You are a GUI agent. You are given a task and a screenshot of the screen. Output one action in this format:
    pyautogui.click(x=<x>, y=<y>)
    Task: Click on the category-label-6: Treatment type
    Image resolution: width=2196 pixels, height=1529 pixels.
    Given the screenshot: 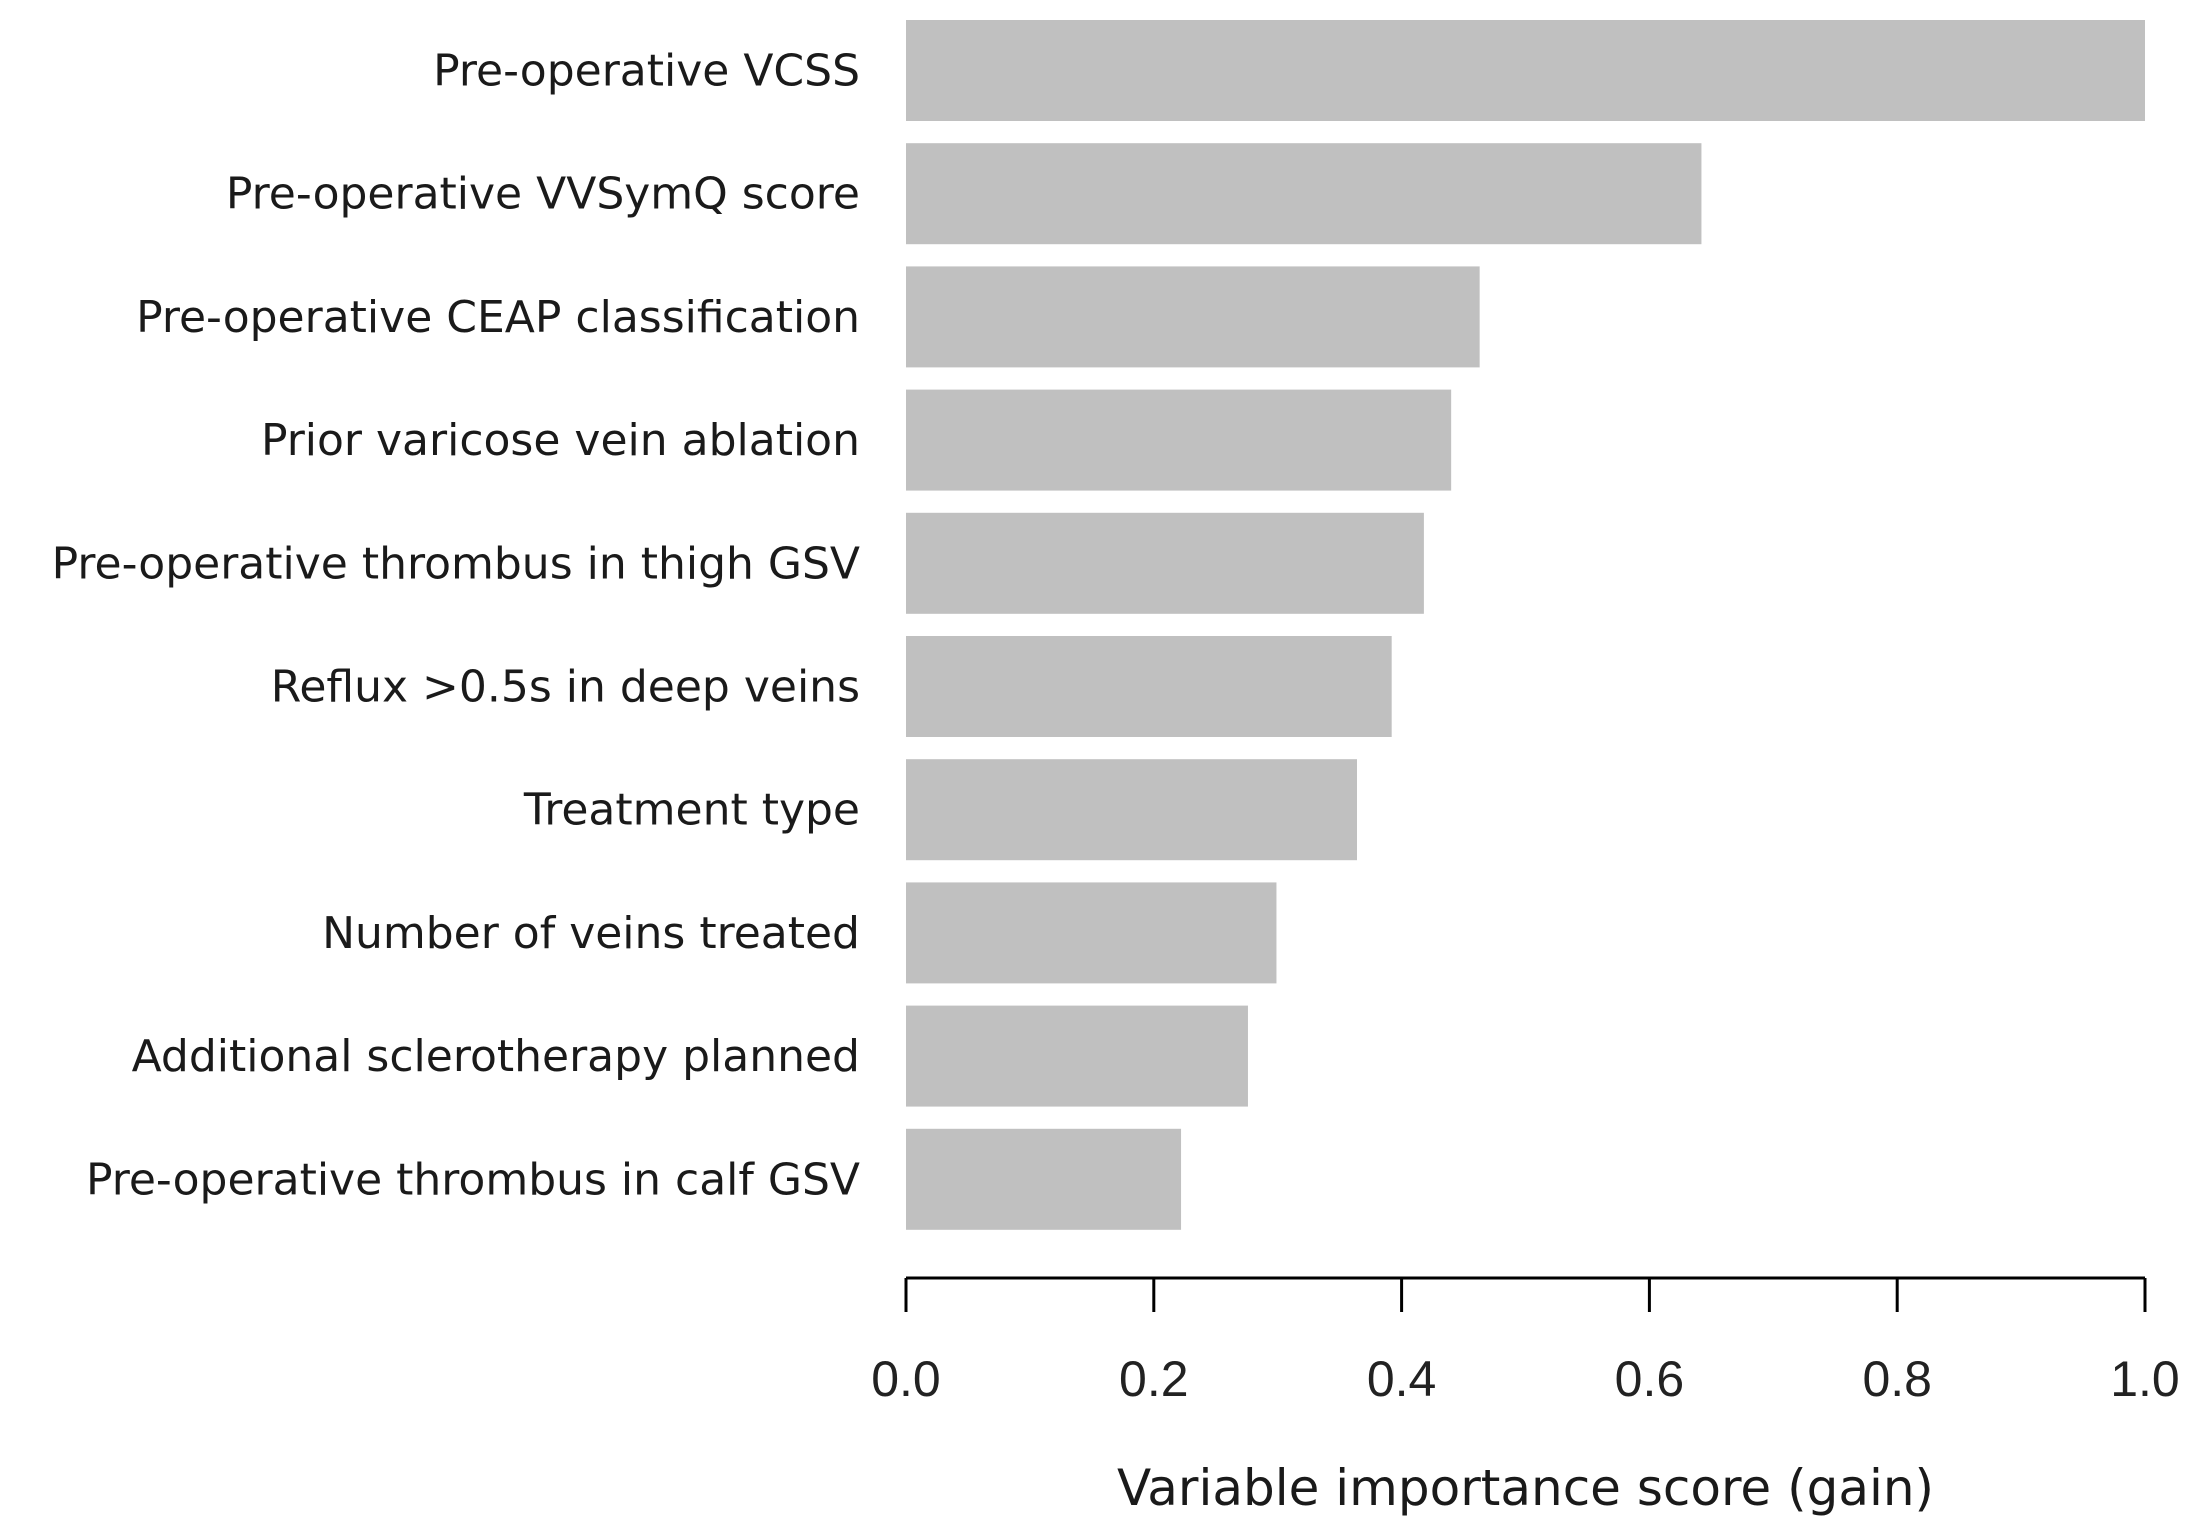 What is the action you would take?
    pyautogui.click(x=691, y=810)
    